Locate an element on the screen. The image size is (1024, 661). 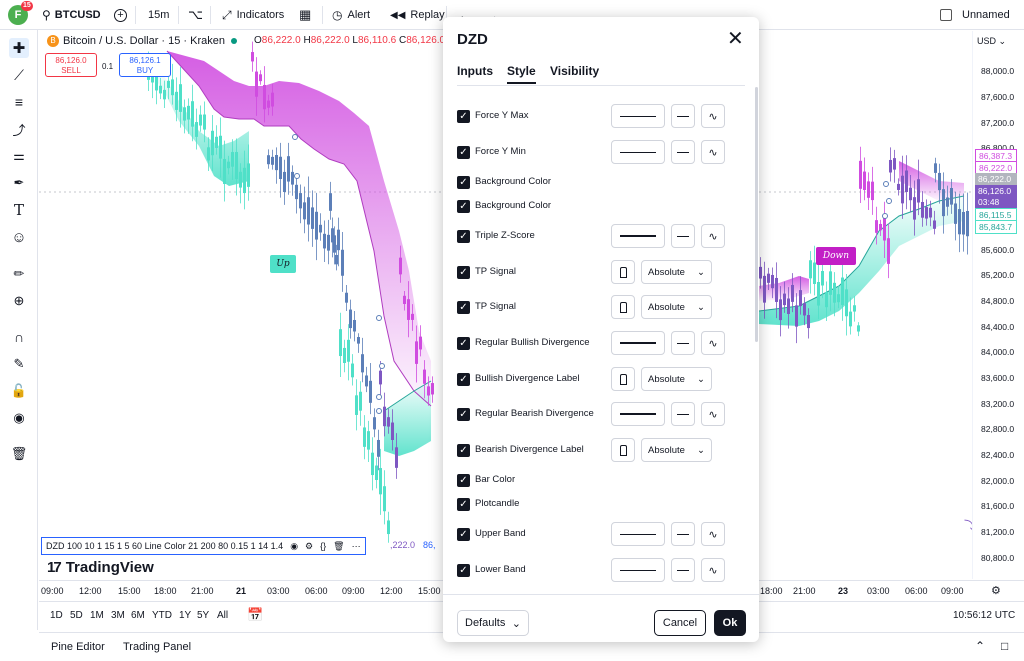
buy-button: 86,126.1 BUY is located at coordinates (145, 65).